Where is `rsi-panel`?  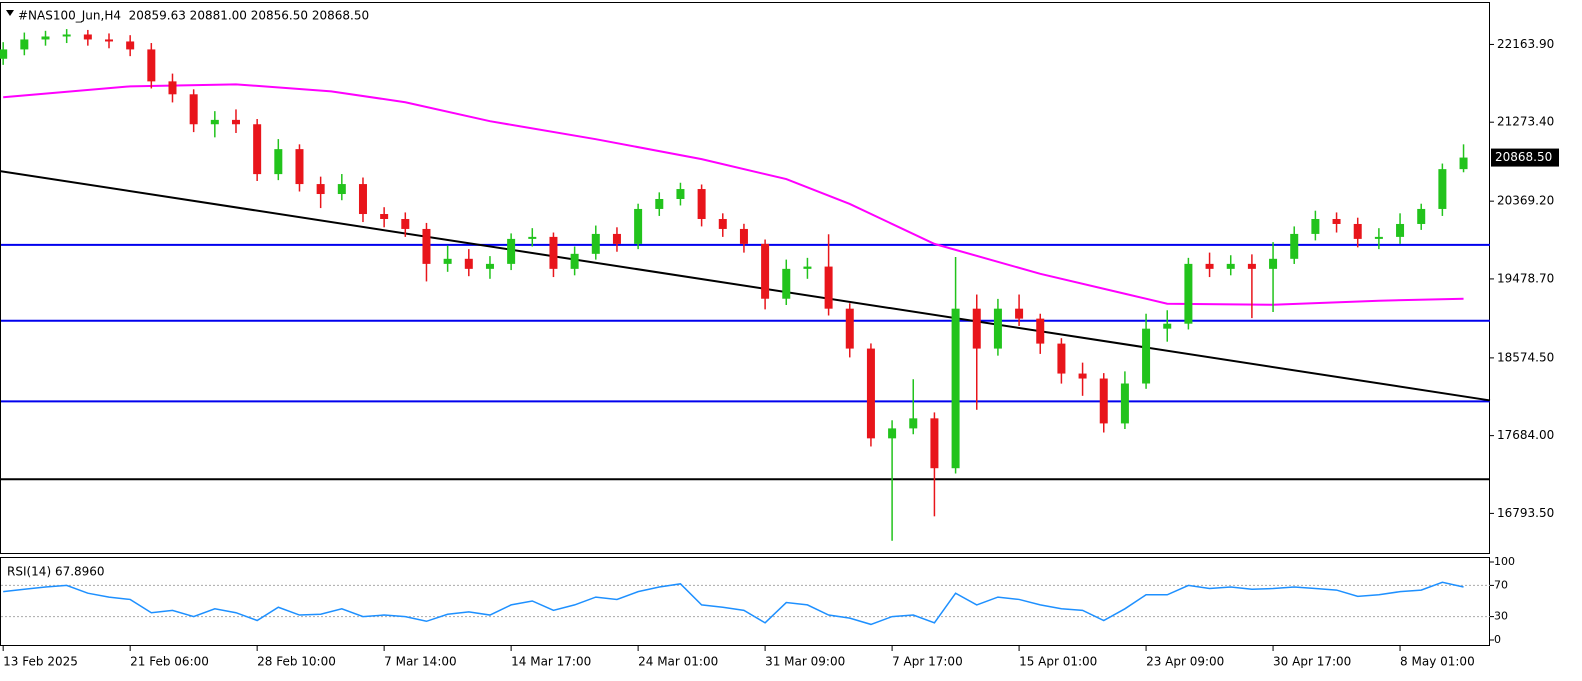
rsi-panel is located at coordinates (745, 601).